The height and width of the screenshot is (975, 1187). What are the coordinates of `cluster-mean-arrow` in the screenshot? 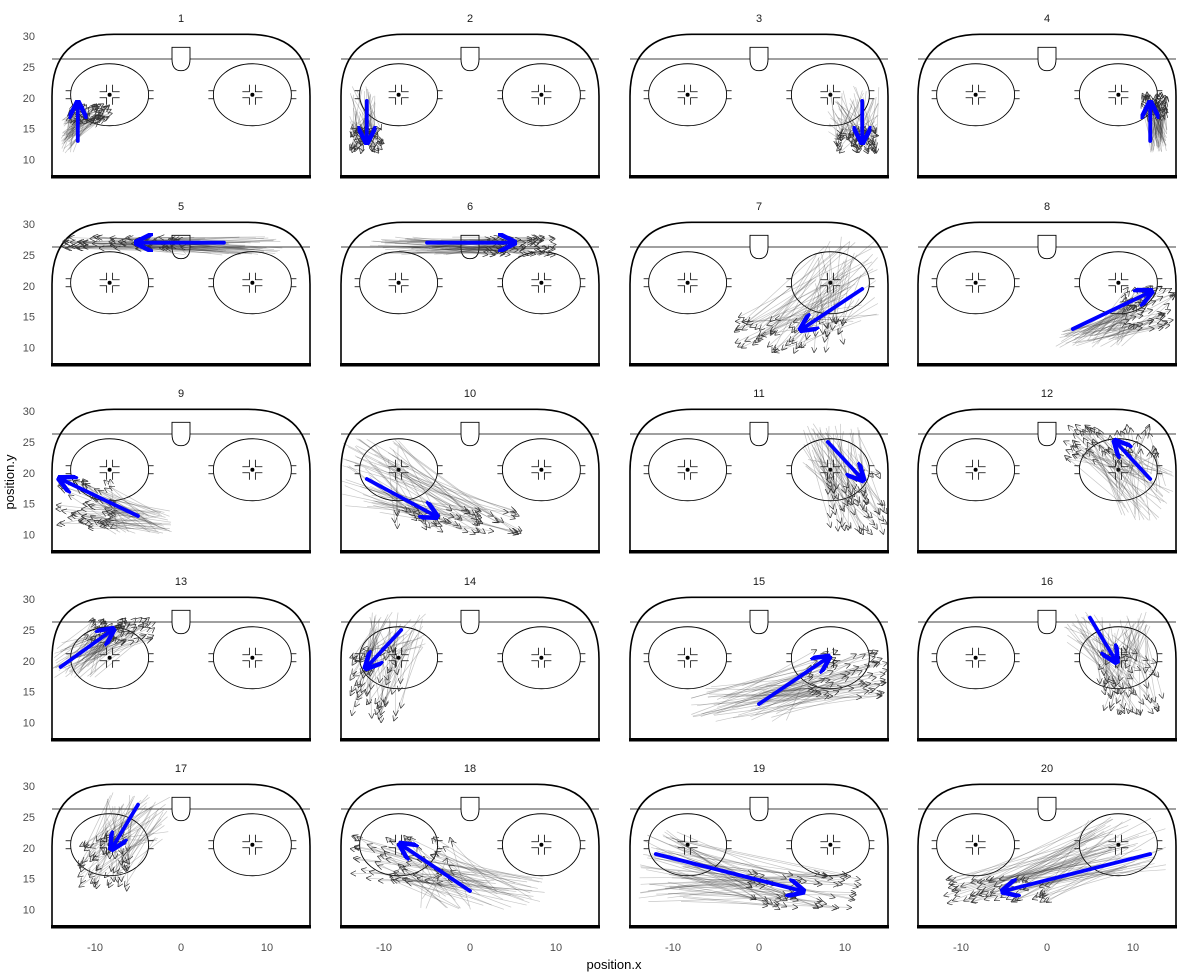 It's located at (385, 647).